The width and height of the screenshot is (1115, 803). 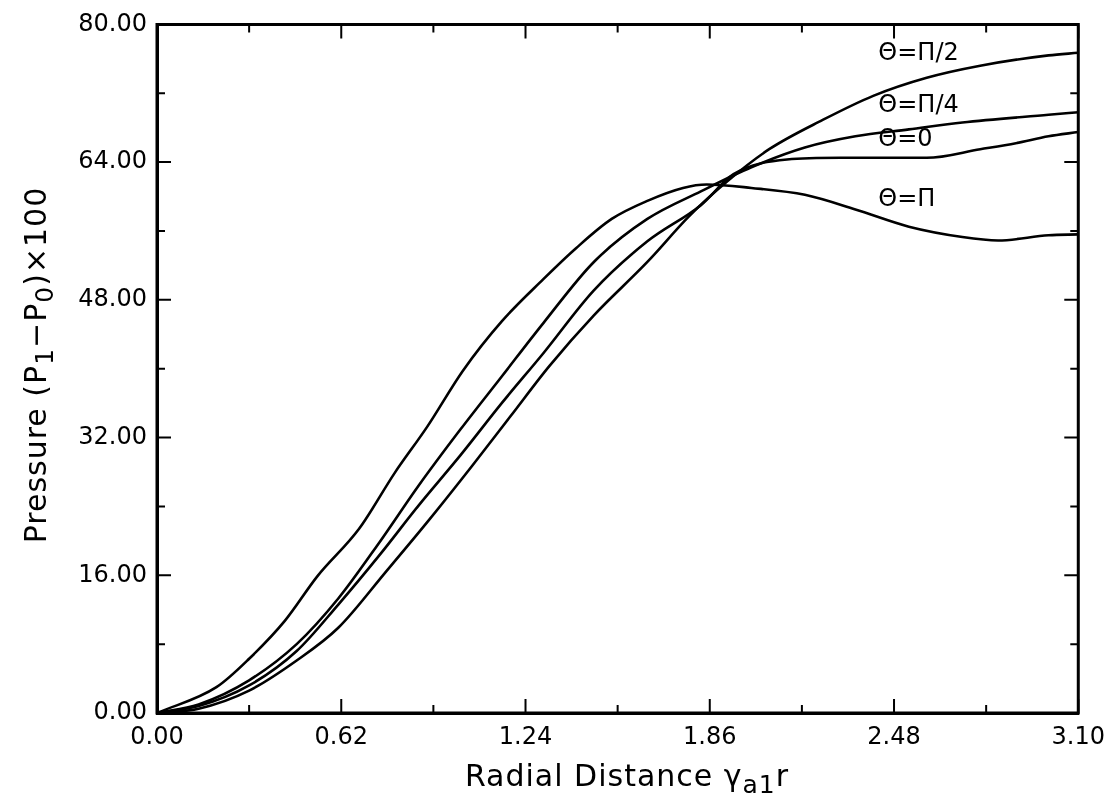 What do you see at coordinates (907, 198) in the screenshot?
I see `series-label: Θ=Π` at bounding box center [907, 198].